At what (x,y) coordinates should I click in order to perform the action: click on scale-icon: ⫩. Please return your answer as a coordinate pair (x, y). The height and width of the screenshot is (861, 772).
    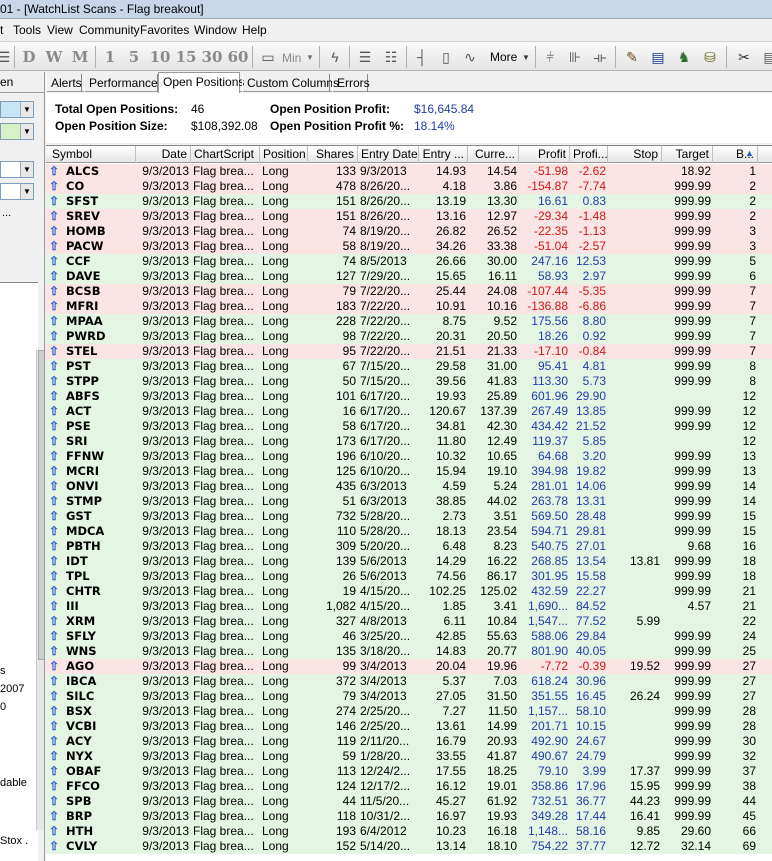
    Looking at the image, I should click on (550, 57).